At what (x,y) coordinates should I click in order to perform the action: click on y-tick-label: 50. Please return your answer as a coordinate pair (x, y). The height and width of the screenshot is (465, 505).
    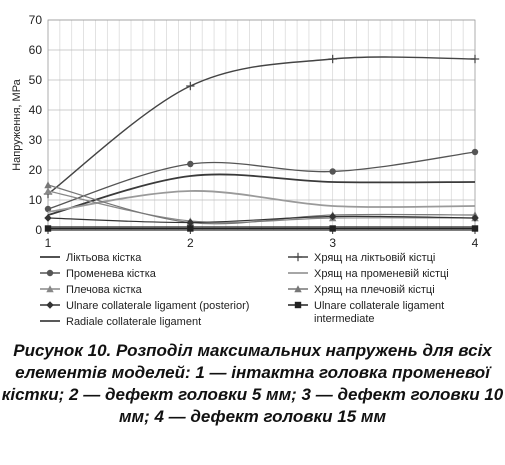
    Looking at the image, I should click on (36, 80).